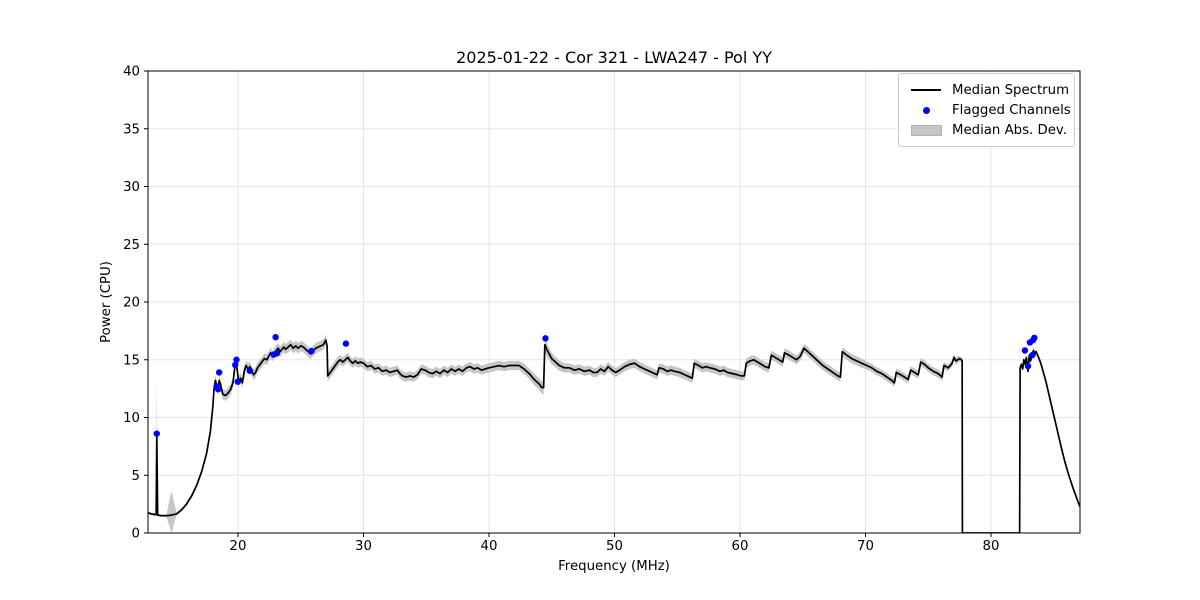 This screenshot has height=600, width=1200. Describe the element at coordinates (614, 546) in the screenshot. I see `x-tick-label: 50` at that location.